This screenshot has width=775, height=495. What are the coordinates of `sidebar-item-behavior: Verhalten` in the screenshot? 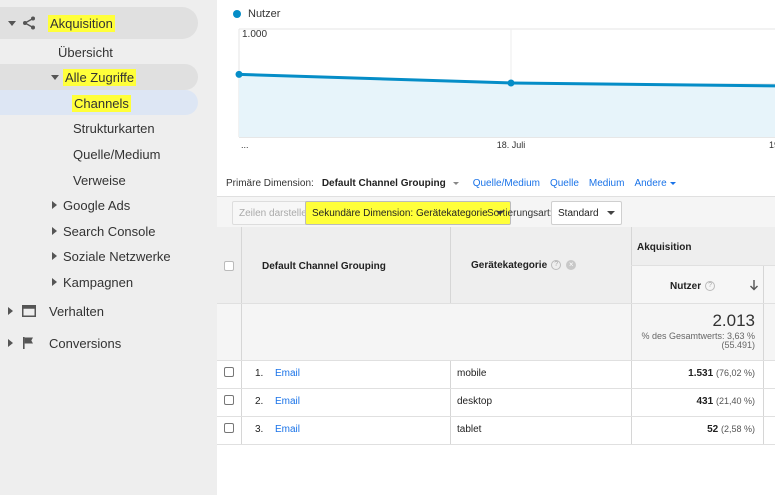 It's located at (56, 311).